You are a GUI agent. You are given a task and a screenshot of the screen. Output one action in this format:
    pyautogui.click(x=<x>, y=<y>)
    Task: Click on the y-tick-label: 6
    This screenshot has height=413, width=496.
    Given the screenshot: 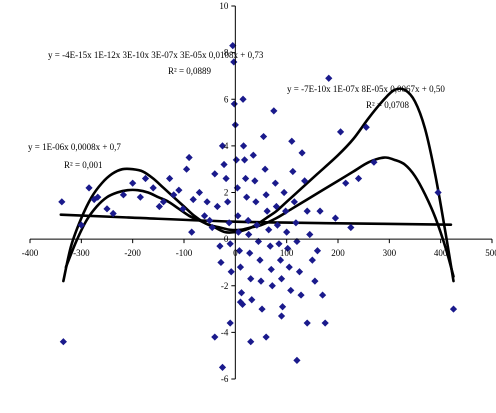 What is the action you would take?
    pyautogui.click(x=226, y=99)
    